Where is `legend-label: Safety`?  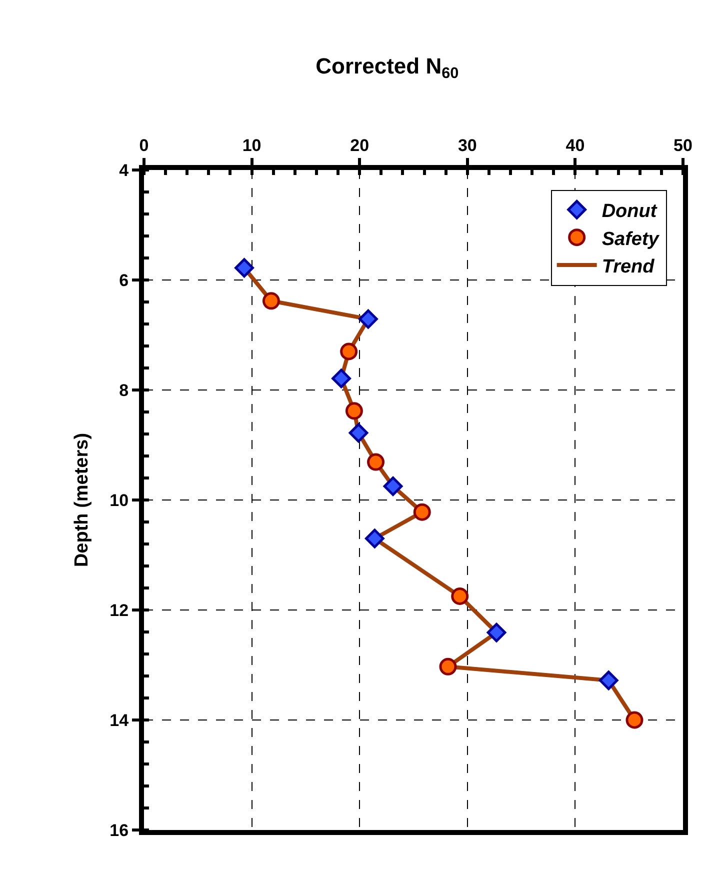 legend-label: Safety is located at coordinates (631, 239).